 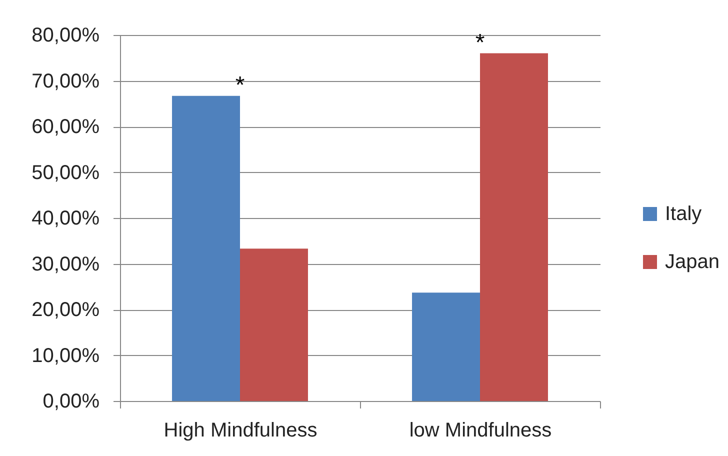 What do you see at coordinates (66, 355) in the screenshot?
I see `y-tick-label: 10,00%` at bounding box center [66, 355].